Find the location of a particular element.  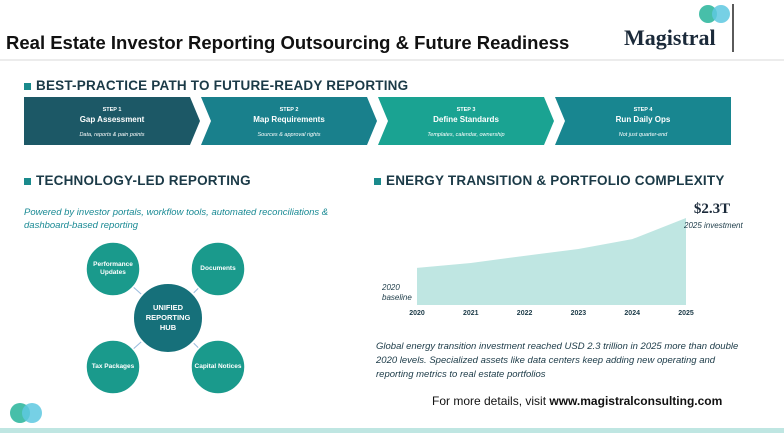

step-detail: Not just quarter-end is located at coordinates (643, 135).